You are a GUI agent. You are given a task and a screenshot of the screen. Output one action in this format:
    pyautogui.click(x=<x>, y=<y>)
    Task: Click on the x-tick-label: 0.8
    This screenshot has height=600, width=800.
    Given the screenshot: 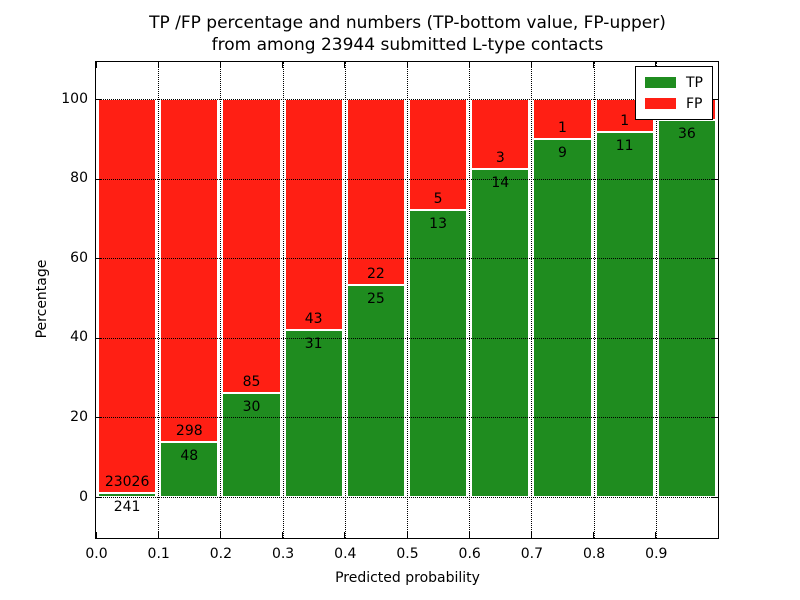 What is the action you would take?
    pyautogui.click(x=594, y=554)
    